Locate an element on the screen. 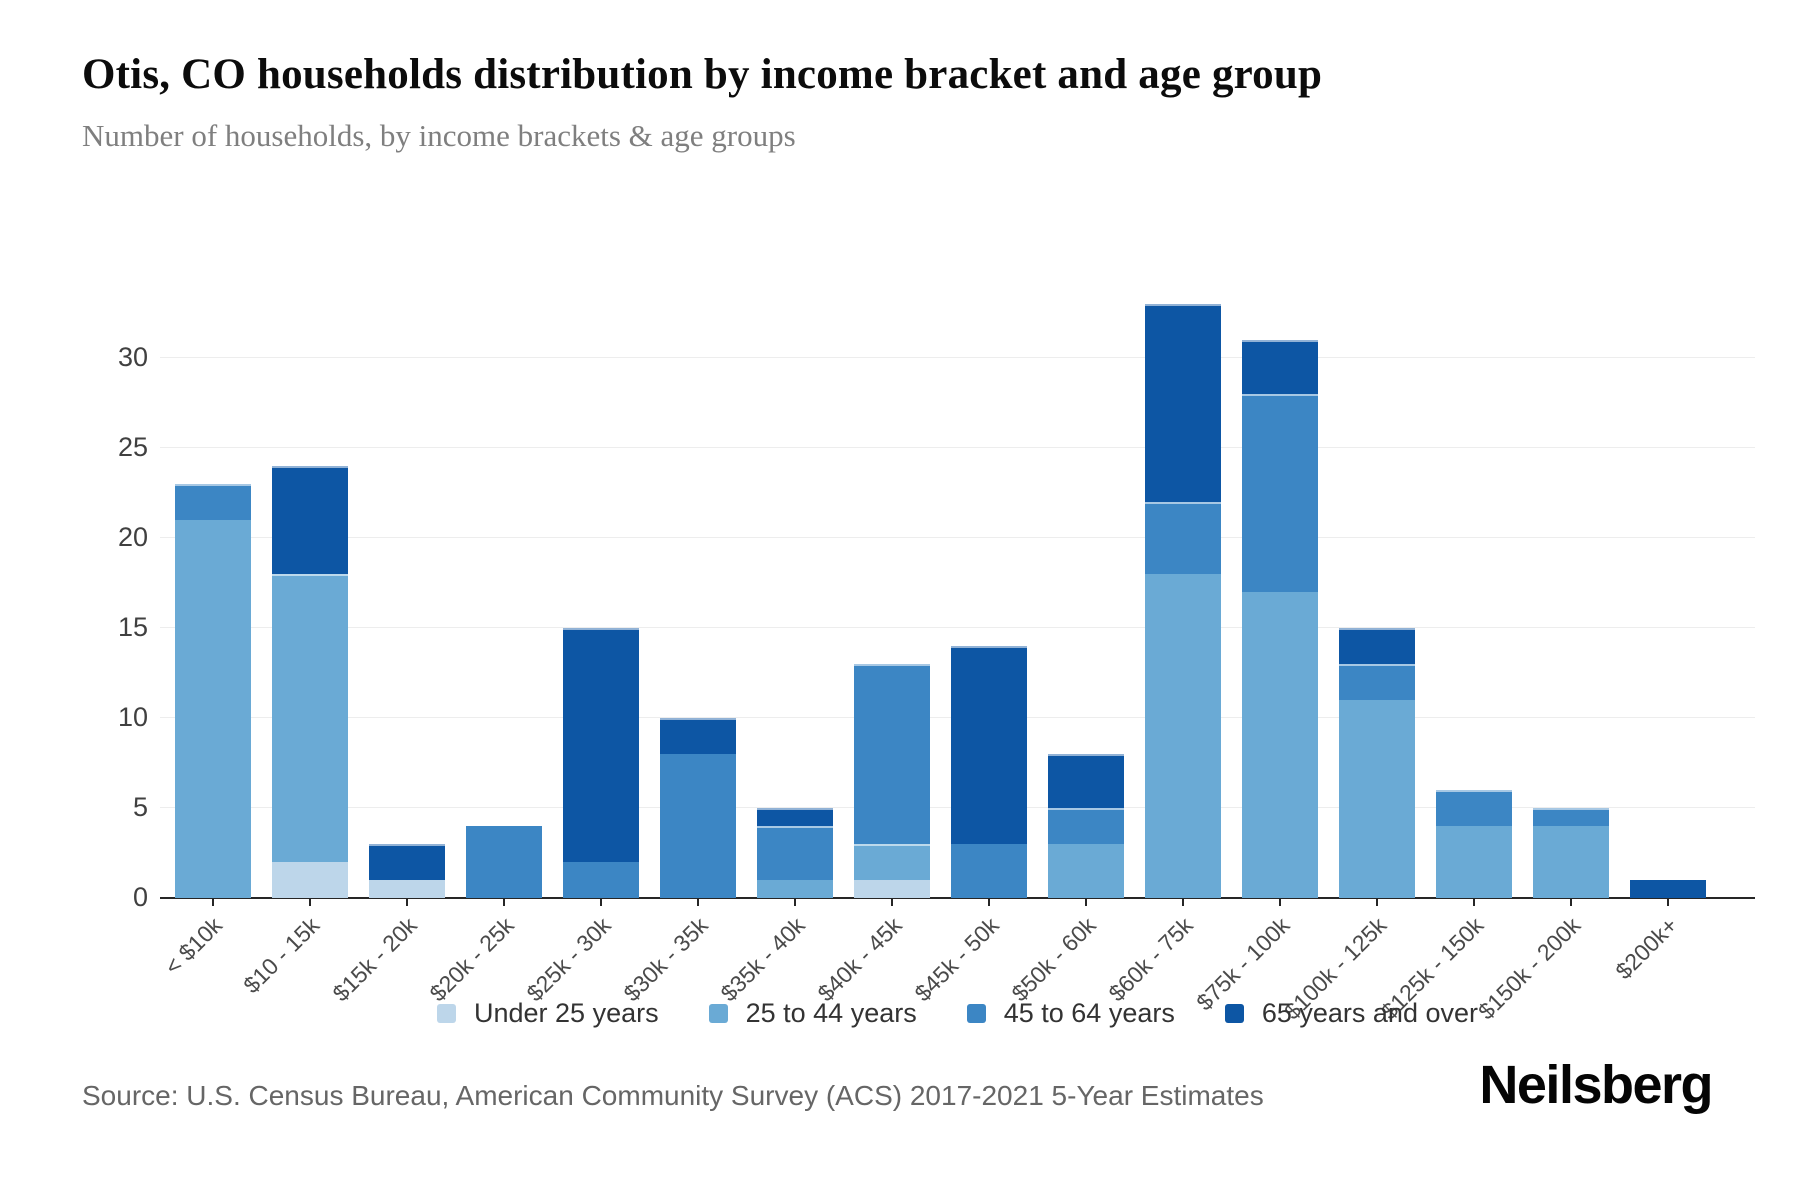 Image resolution: width=1800 pixels, height=1200 pixels. legend-item: 45 to 64 years is located at coordinates (1070, 1013).